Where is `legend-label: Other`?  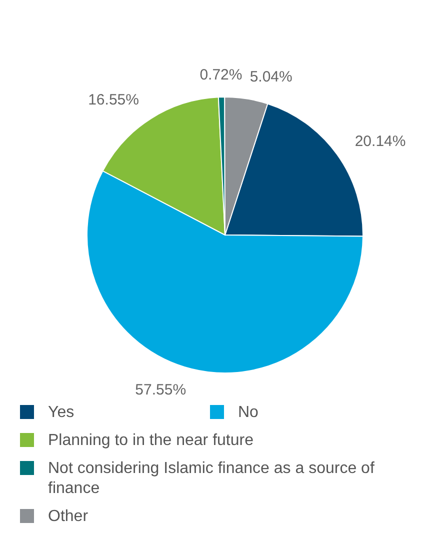 legend-label: Other is located at coordinates (68, 517).